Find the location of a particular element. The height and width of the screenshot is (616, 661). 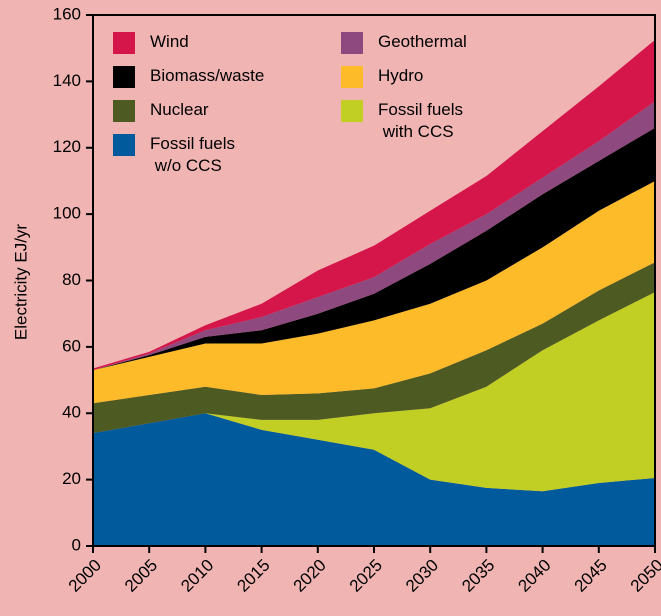

legend-label: Biomass/waste is located at coordinates (207, 75).